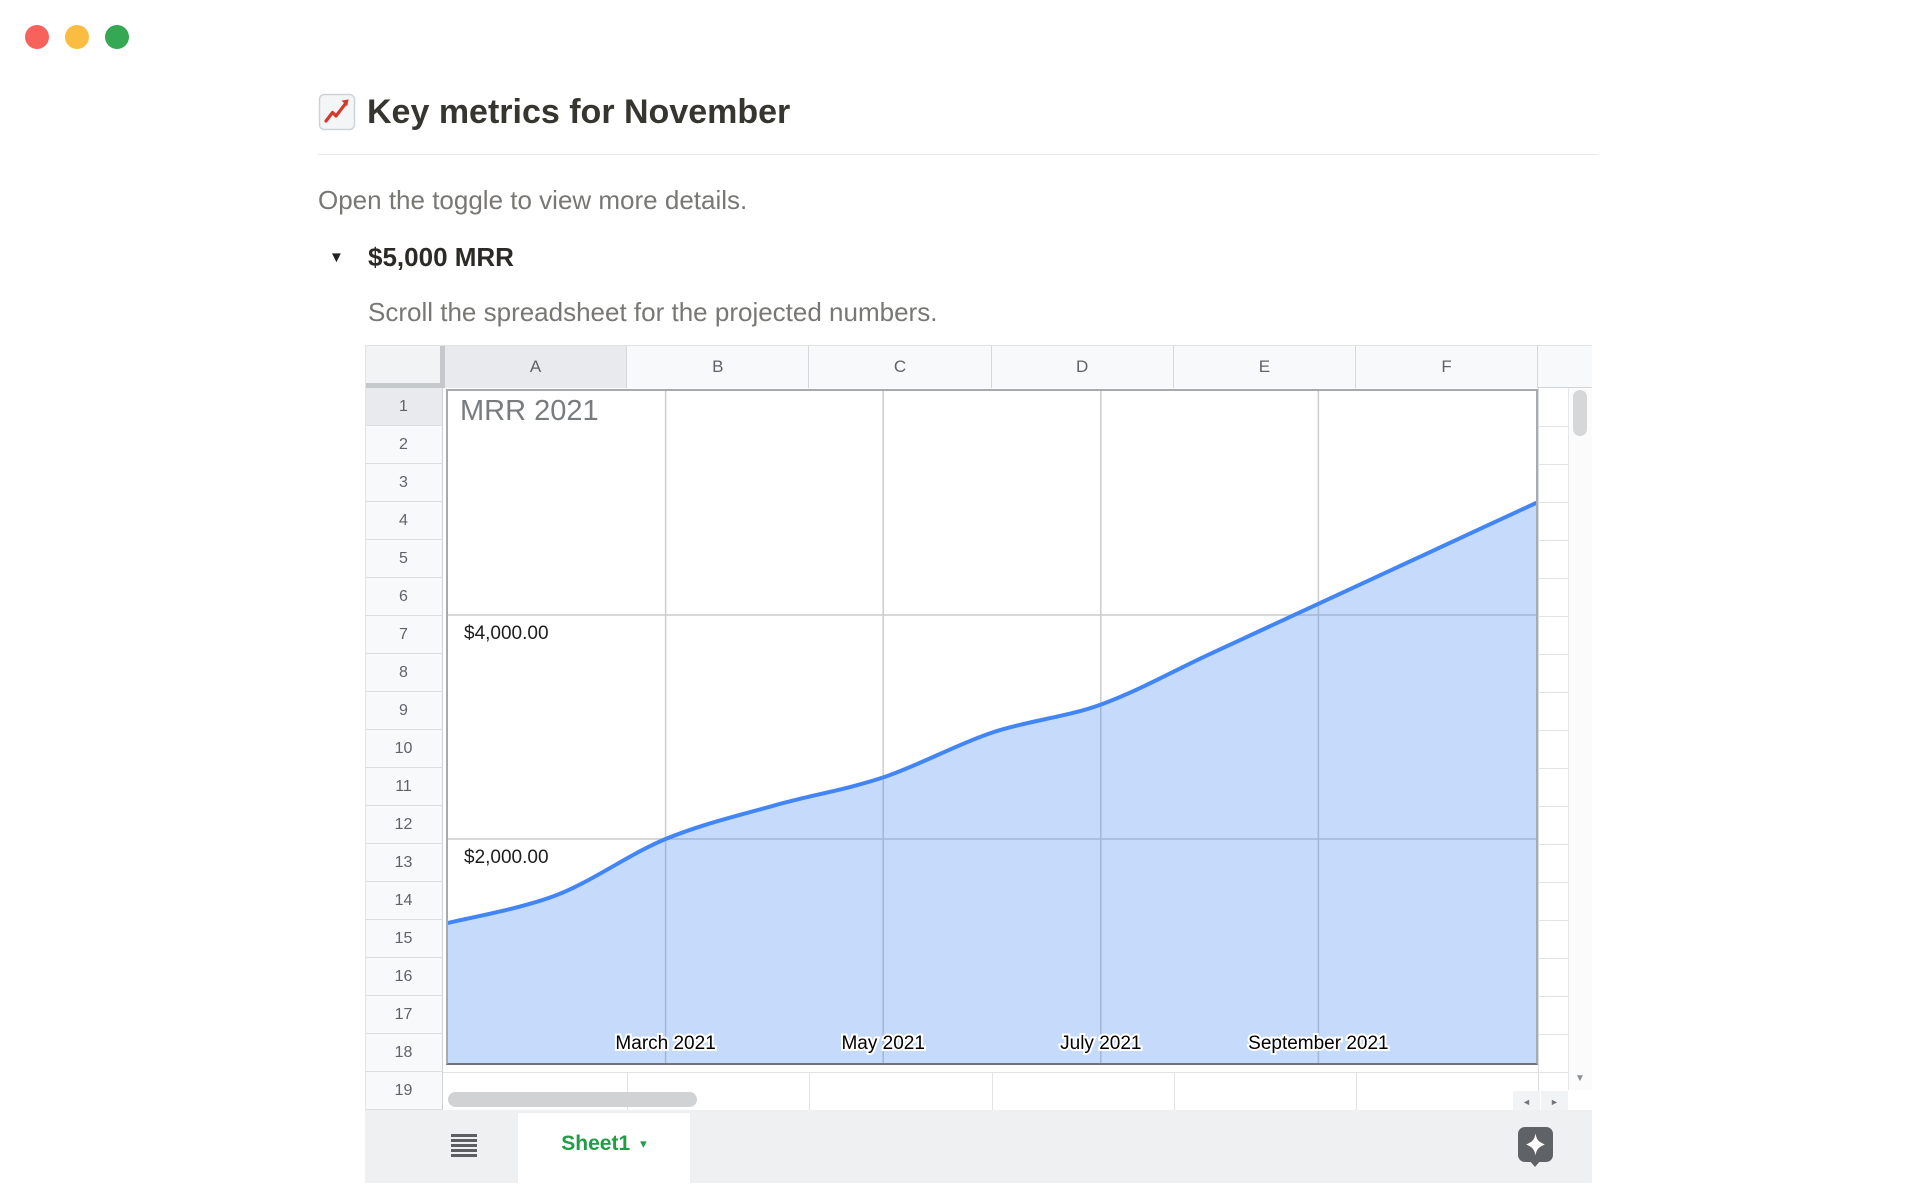 The image size is (1920, 1200). What do you see at coordinates (404, 673) in the screenshot?
I see `row-header-8: 8` at bounding box center [404, 673].